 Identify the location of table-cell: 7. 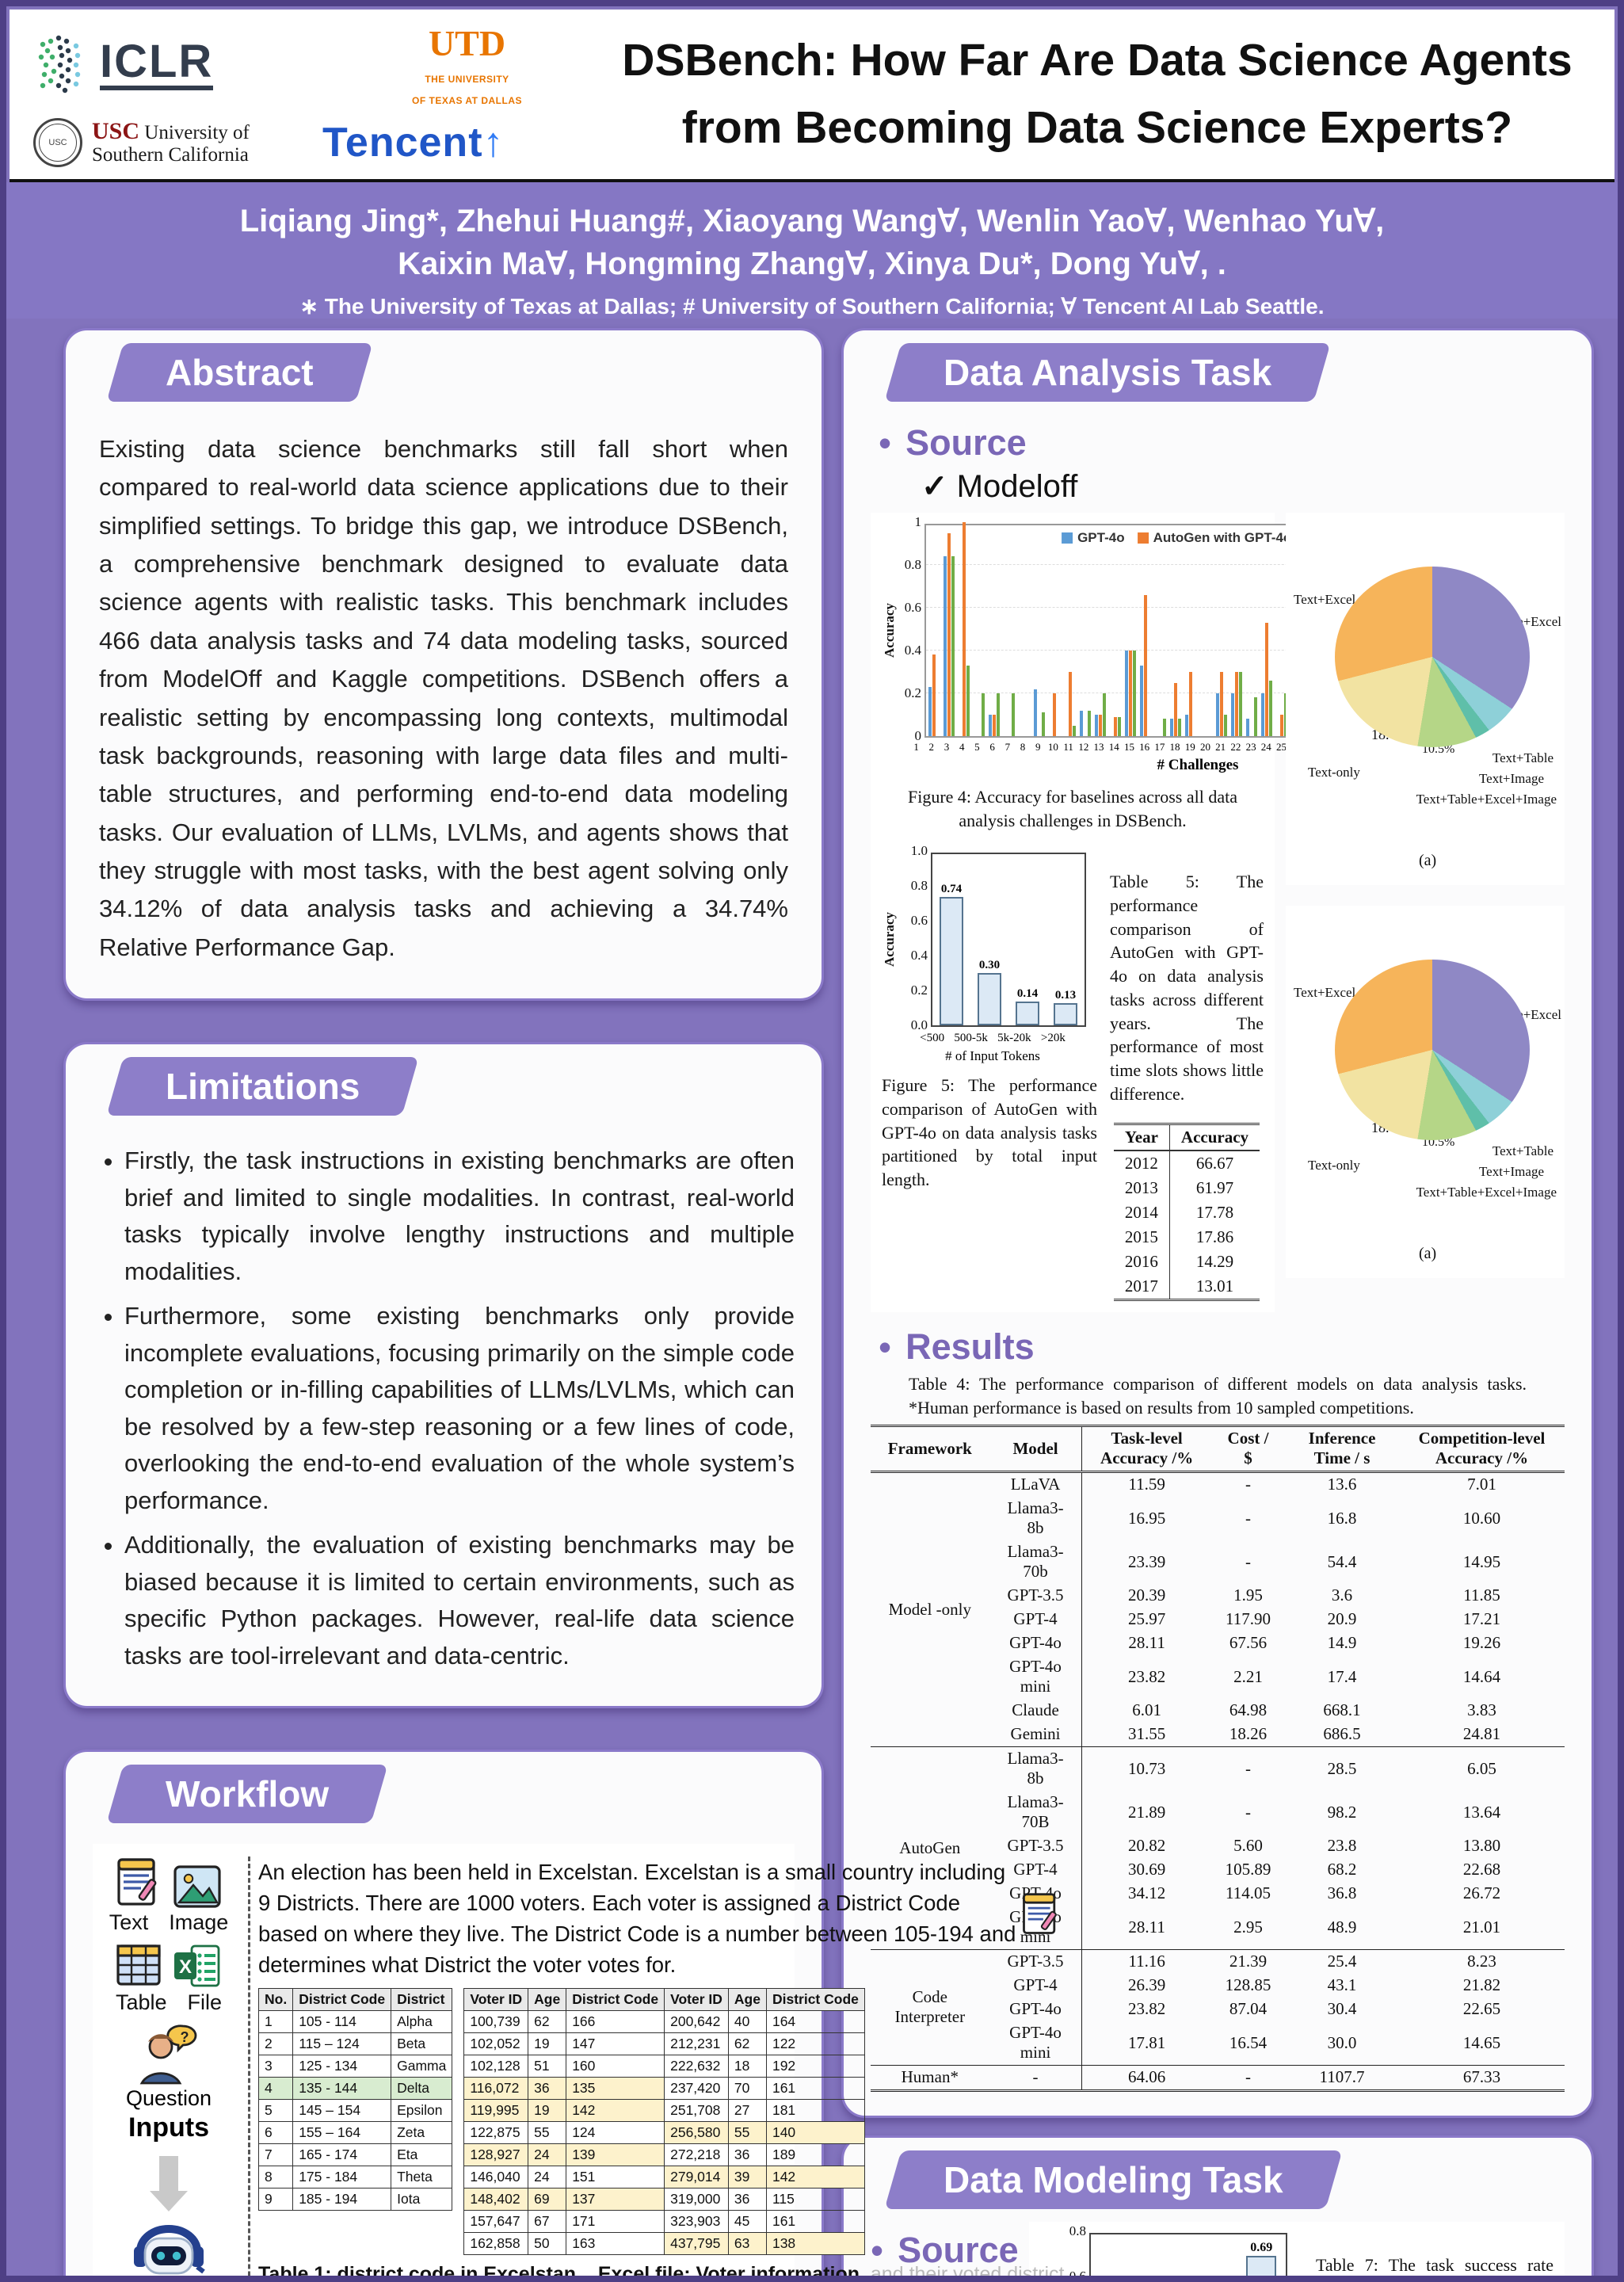
(276, 2155).